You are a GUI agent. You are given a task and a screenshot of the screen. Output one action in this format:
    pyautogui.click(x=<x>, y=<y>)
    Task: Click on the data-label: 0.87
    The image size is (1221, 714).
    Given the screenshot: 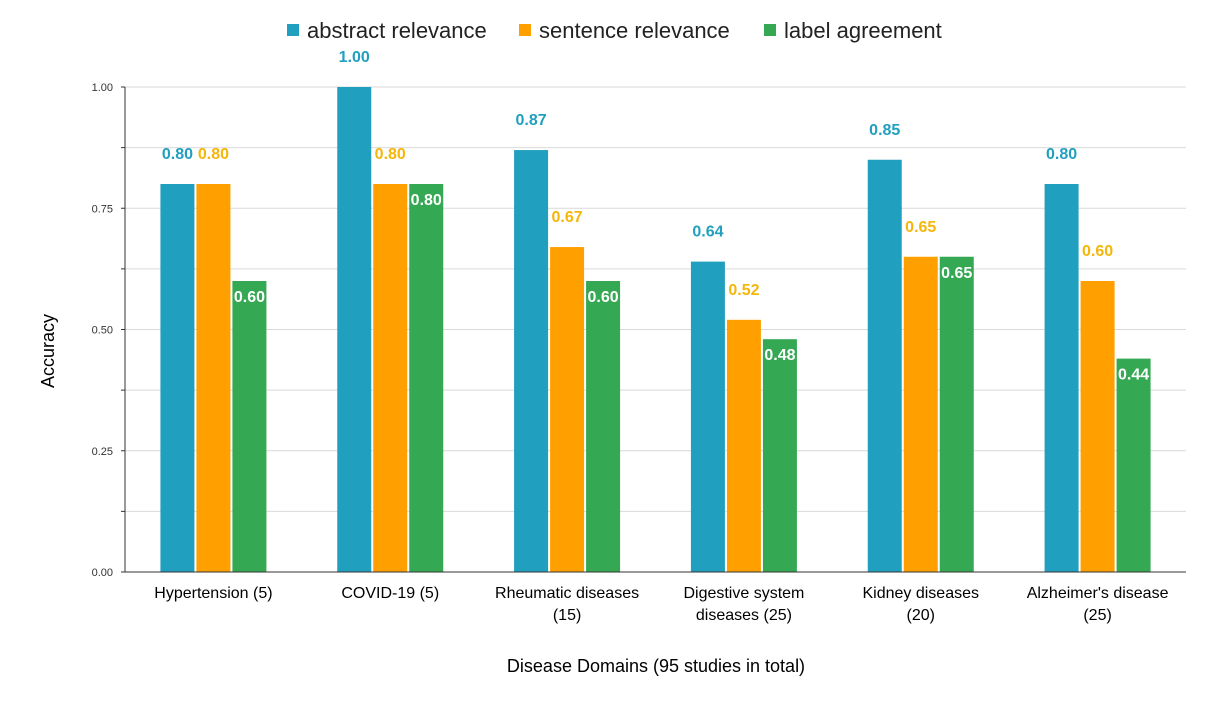 What is the action you would take?
    pyautogui.click(x=531, y=120)
    